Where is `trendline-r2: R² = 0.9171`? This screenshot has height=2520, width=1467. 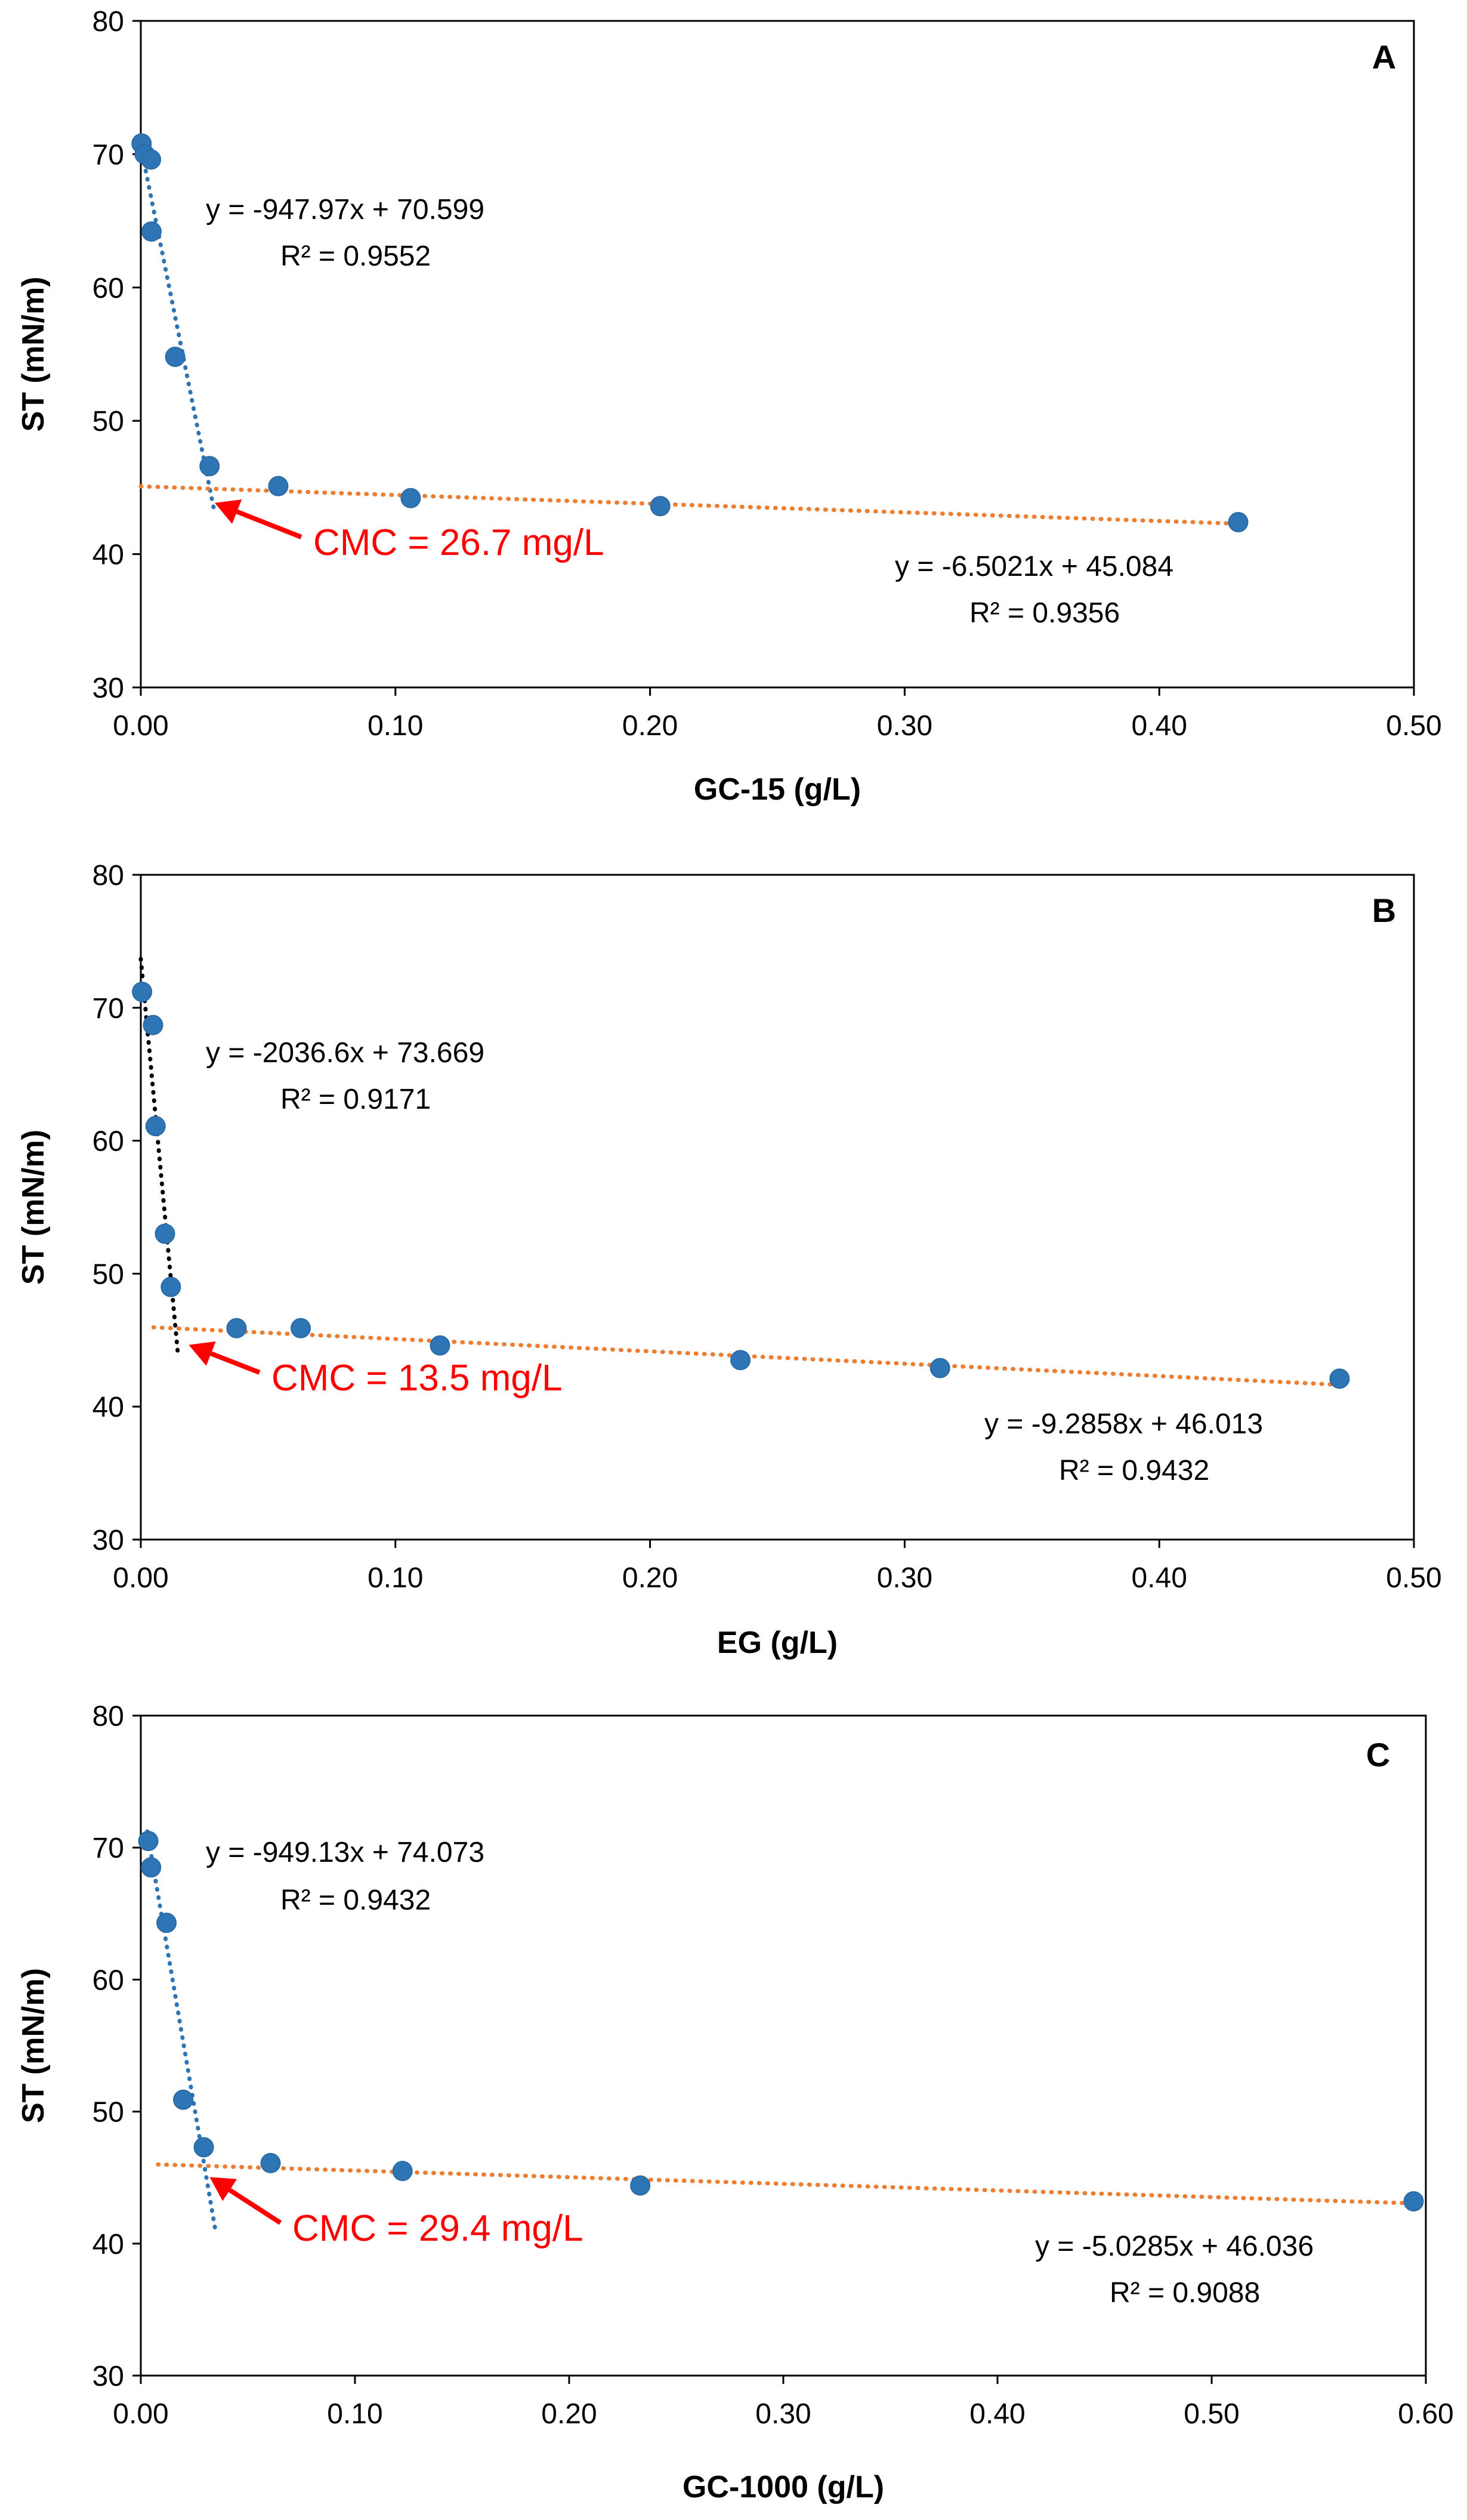
trendline-r2: R² = 0.9171 is located at coordinates (355, 1099).